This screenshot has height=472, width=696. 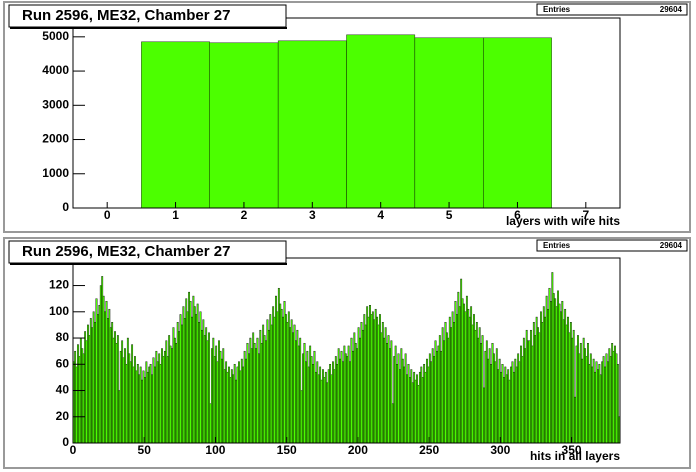 What do you see at coordinates (585, 215) in the screenshot?
I see `x-tick-label: 7` at bounding box center [585, 215].